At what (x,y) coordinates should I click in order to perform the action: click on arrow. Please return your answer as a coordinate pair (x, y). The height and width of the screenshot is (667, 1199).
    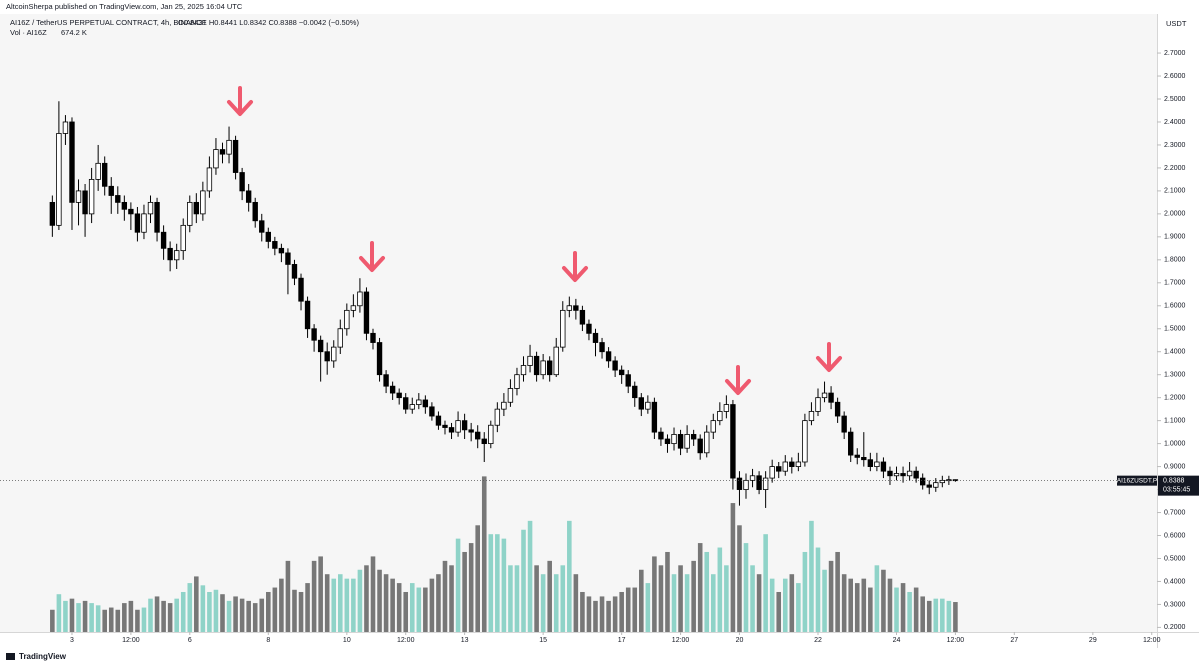
    Looking at the image, I should click on (575, 266).